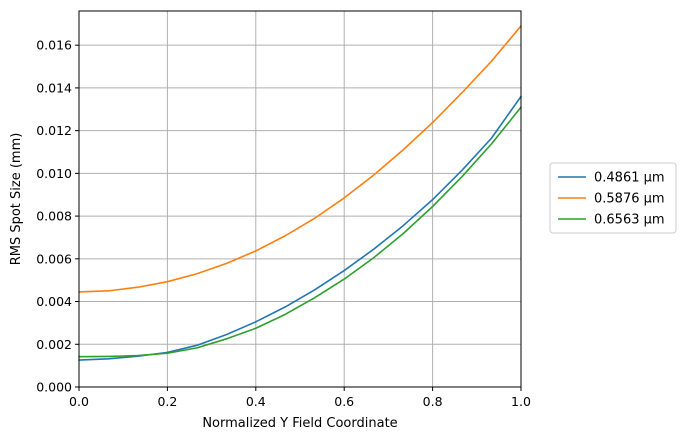 This screenshot has width=684, height=440. What do you see at coordinates (167, 401) in the screenshot?
I see `x-tick-label: 0.2` at bounding box center [167, 401].